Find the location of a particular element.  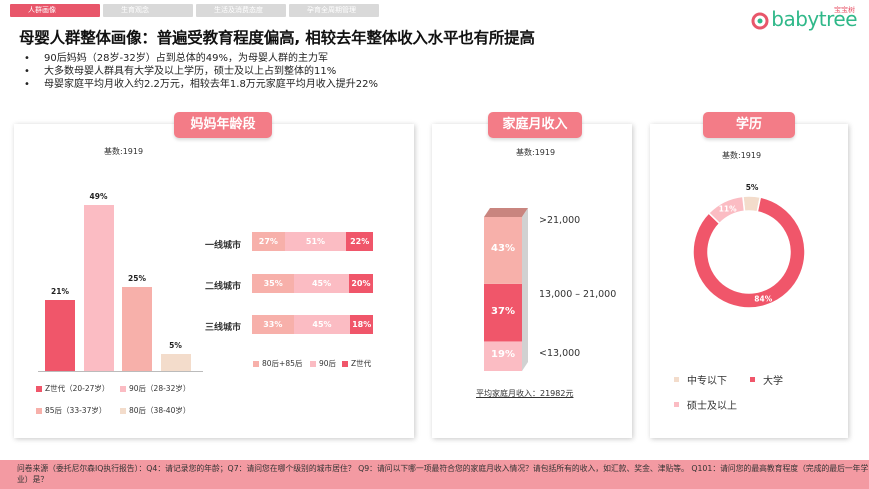

income-segment-label: 19% is located at coordinates (503, 355).